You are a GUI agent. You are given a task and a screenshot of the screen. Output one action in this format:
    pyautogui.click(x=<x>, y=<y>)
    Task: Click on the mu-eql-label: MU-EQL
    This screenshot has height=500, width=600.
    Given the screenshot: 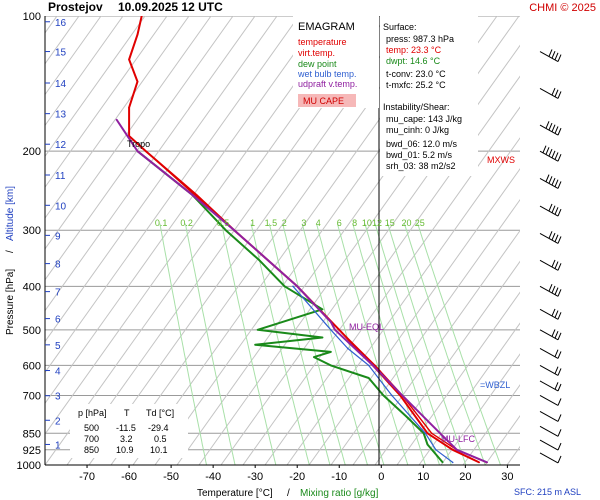 What is the action you would take?
    pyautogui.click(x=366, y=327)
    